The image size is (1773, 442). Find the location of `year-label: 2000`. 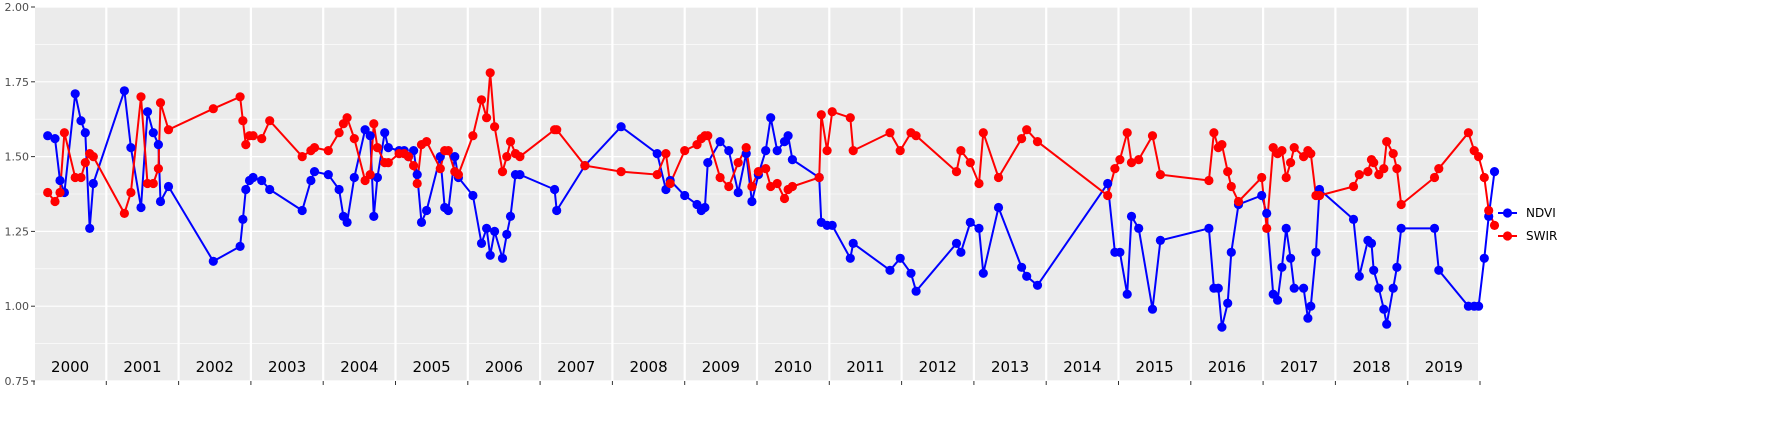

year-label: 2000 is located at coordinates (70, 367).